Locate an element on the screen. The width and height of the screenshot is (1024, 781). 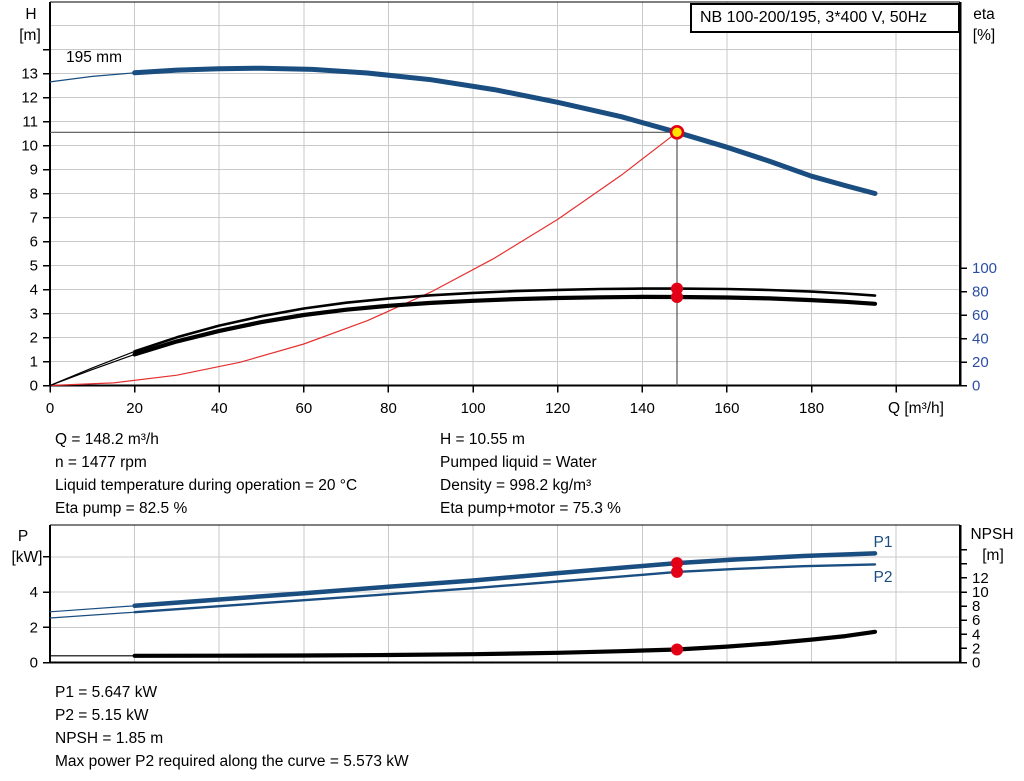
info-p2: P2 = 5.15 kW is located at coordinates (102, 715).